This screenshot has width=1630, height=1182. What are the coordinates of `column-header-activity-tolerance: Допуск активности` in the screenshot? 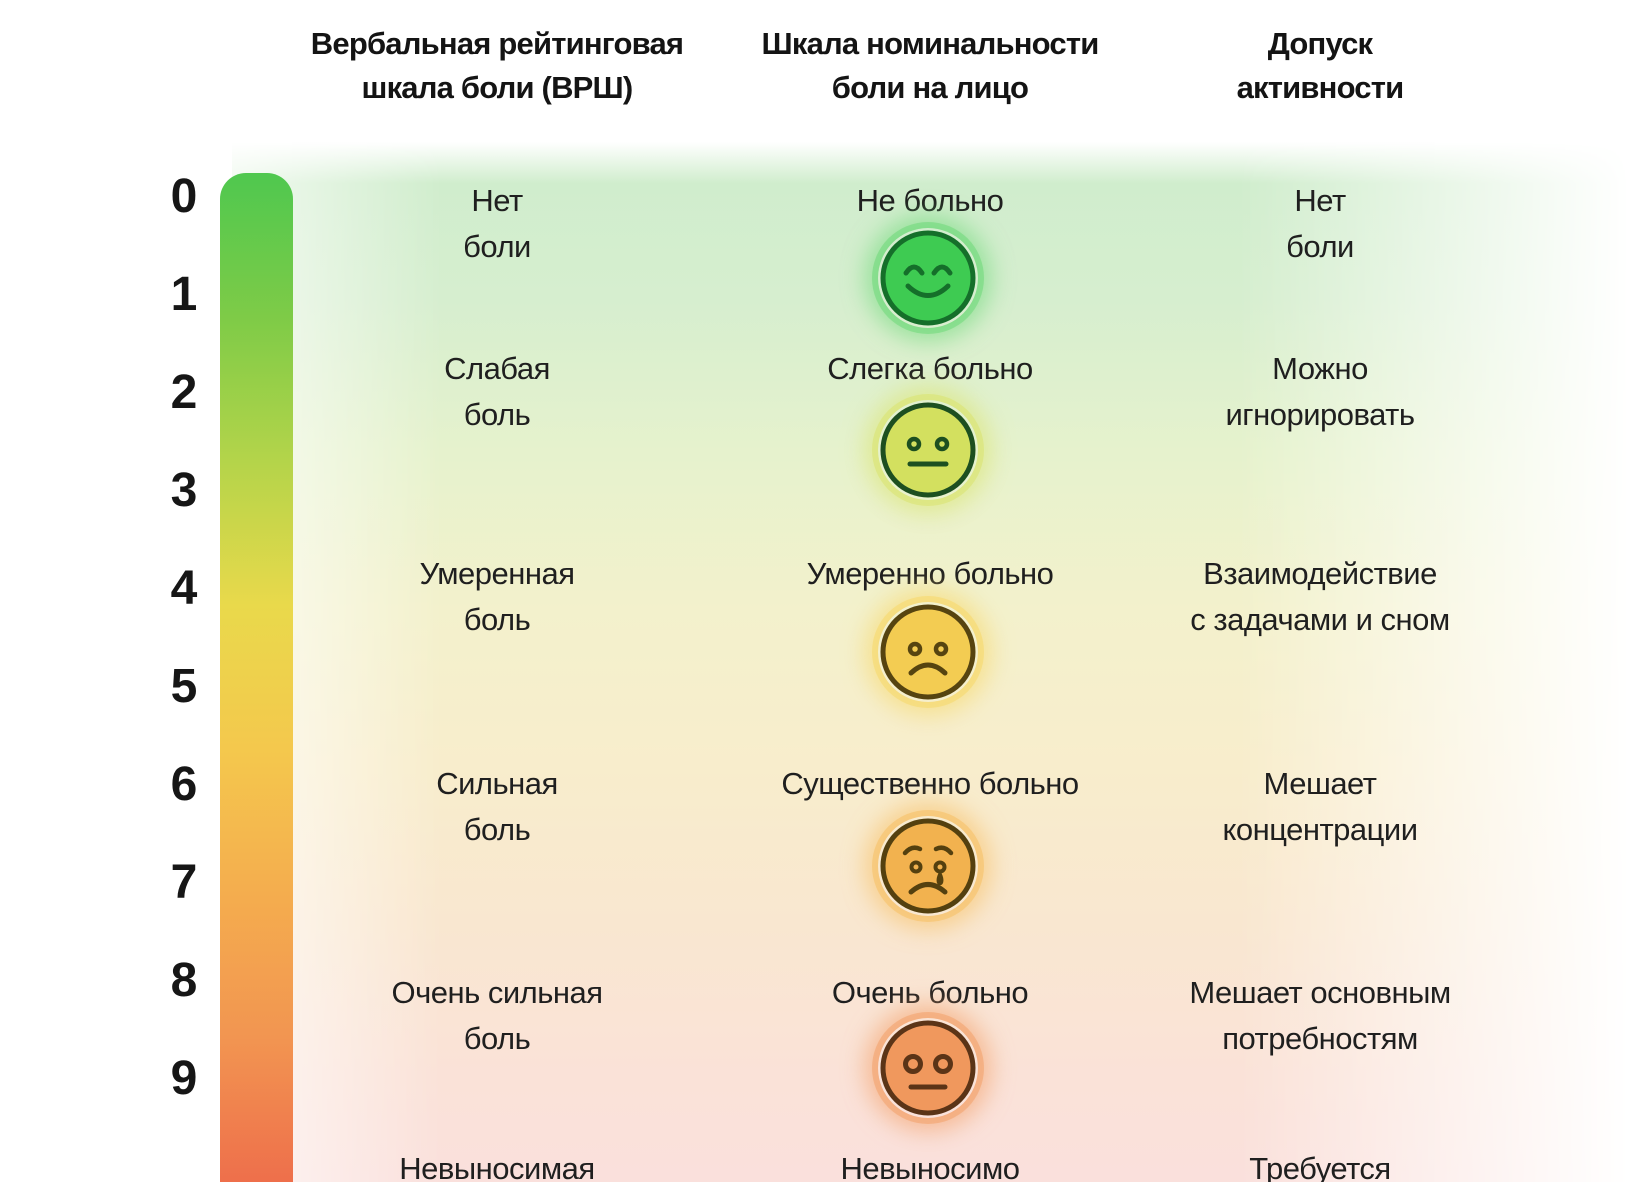 It's located at (1320, 66).